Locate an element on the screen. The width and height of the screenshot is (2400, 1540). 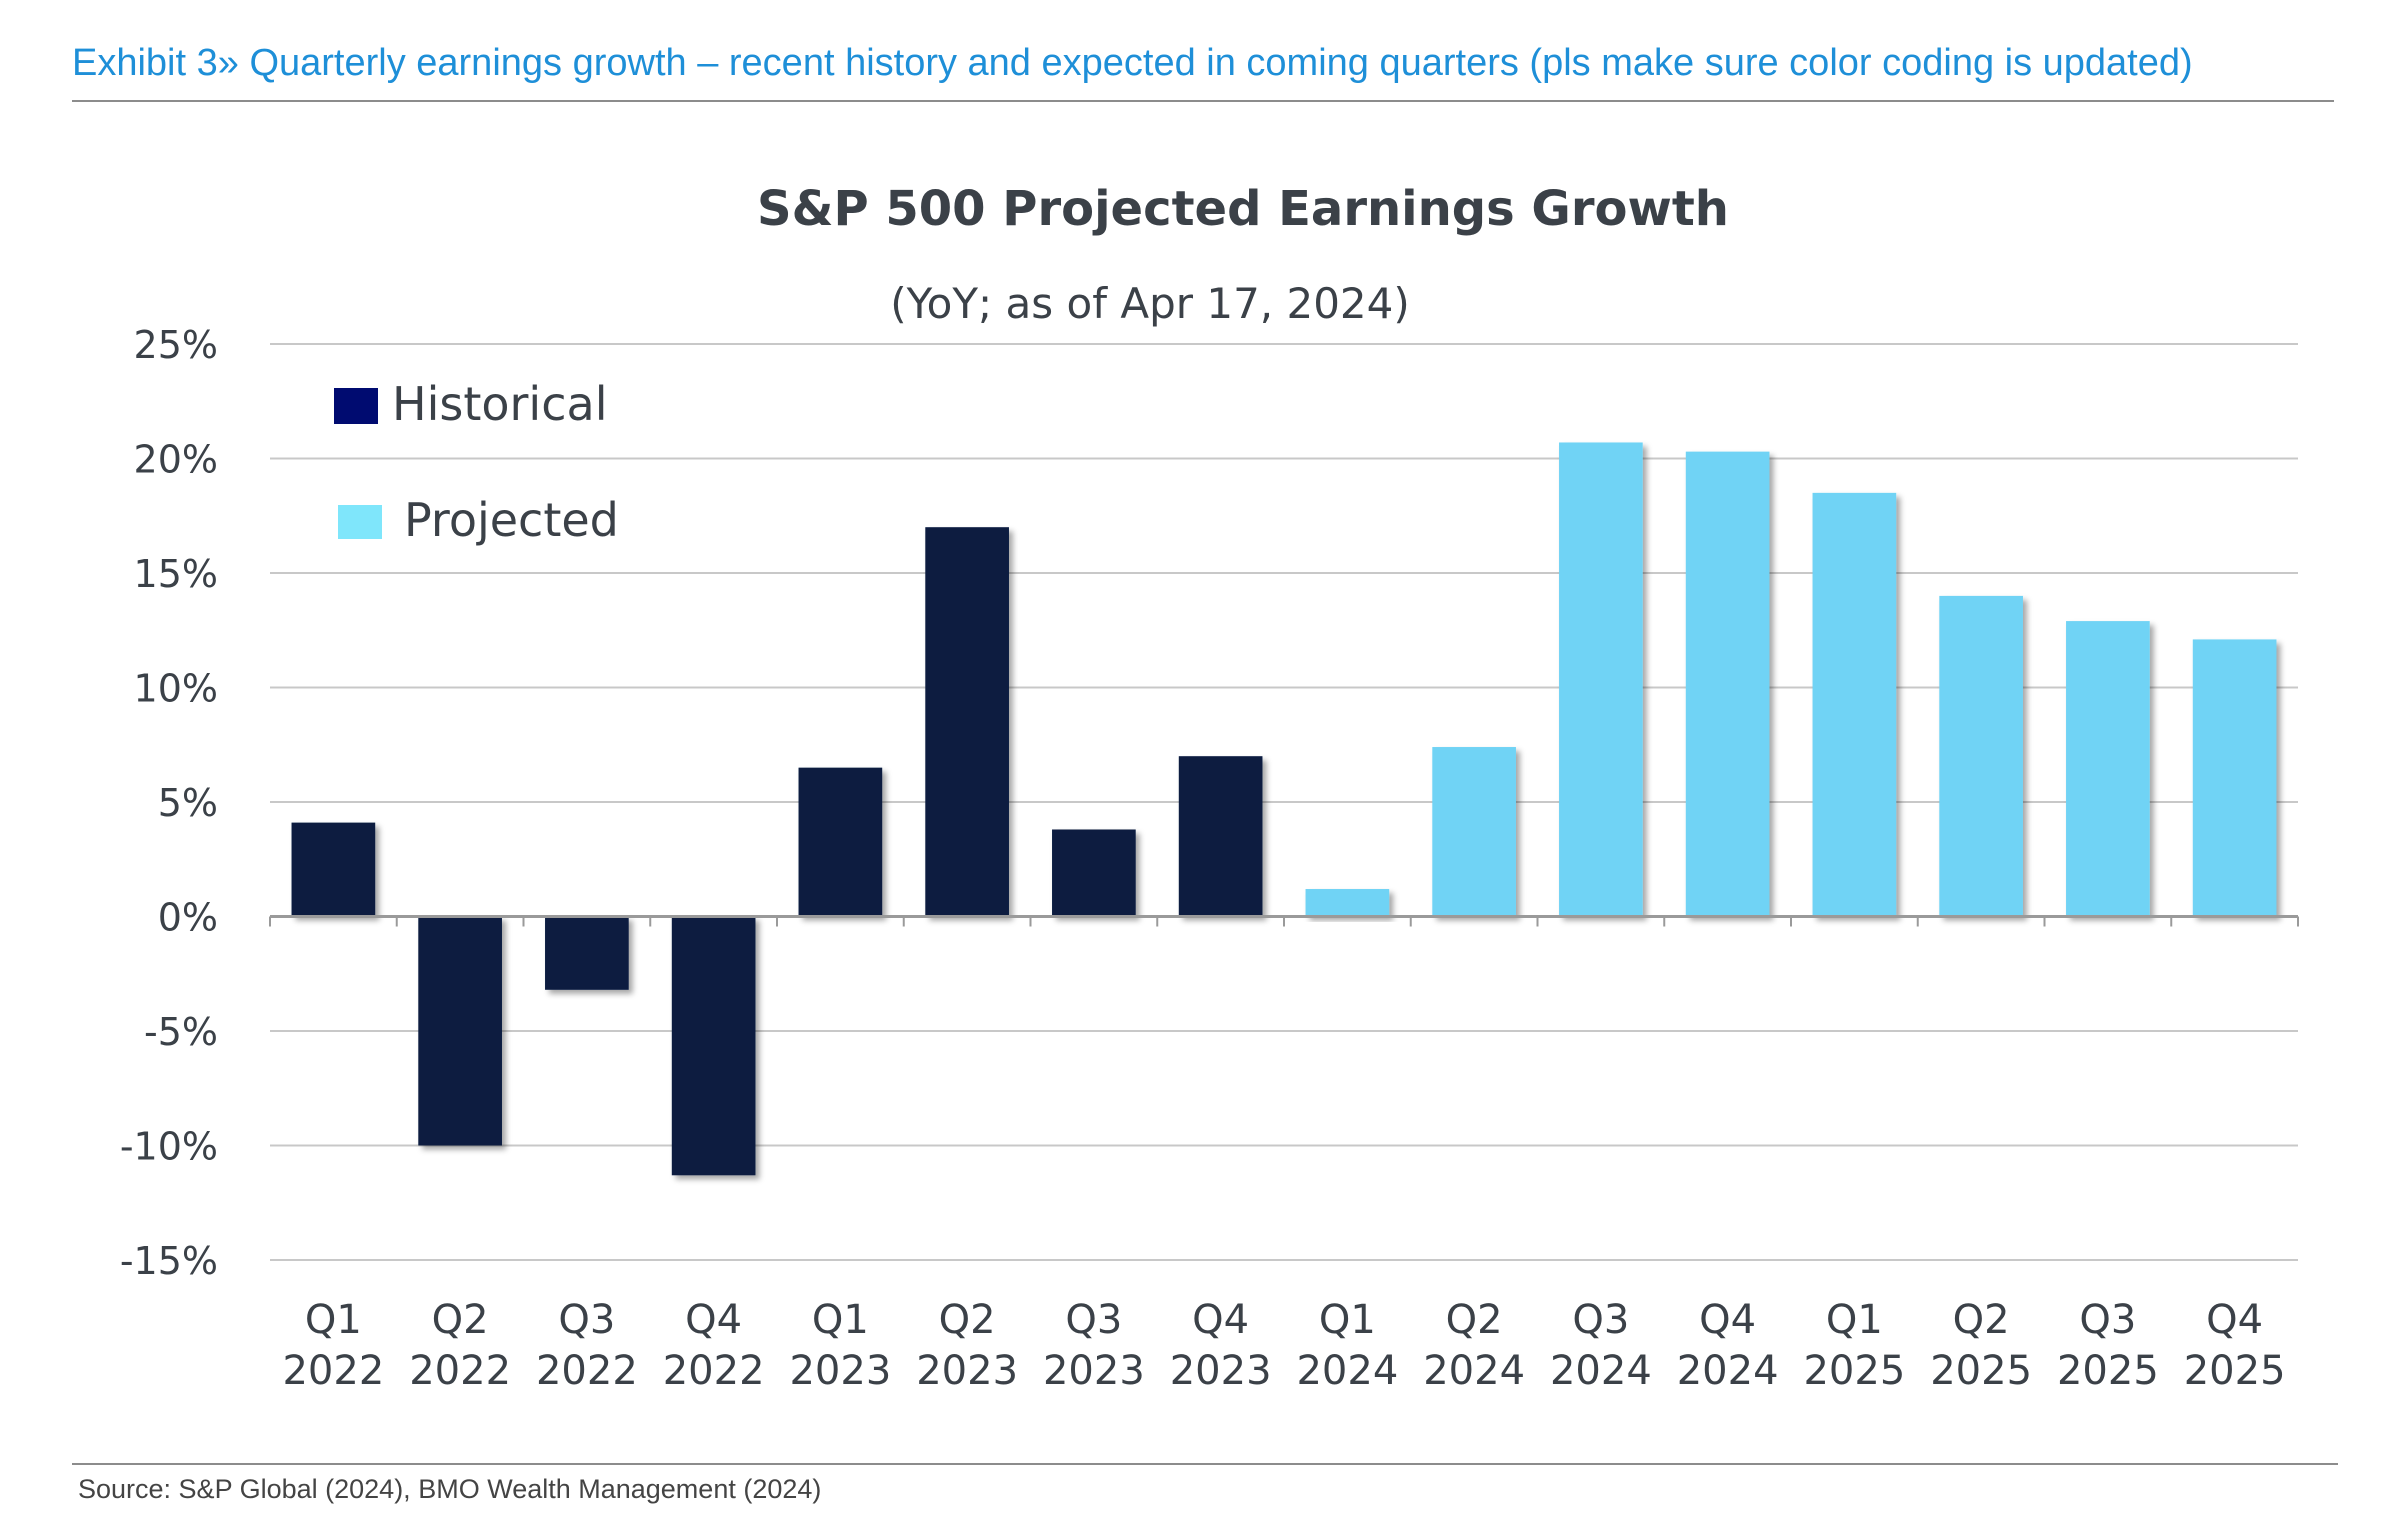
bar-q3-2023 is located at coordinates (1094, 873).